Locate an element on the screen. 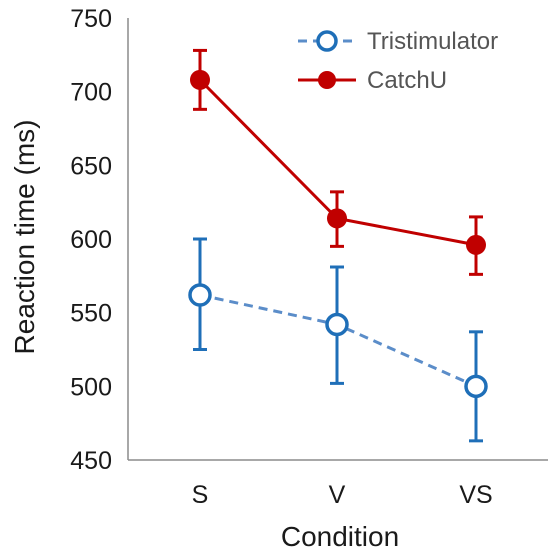 This screenshot has width=550, height=556. x-tick-label: VS is located at coordinates (475, 495).